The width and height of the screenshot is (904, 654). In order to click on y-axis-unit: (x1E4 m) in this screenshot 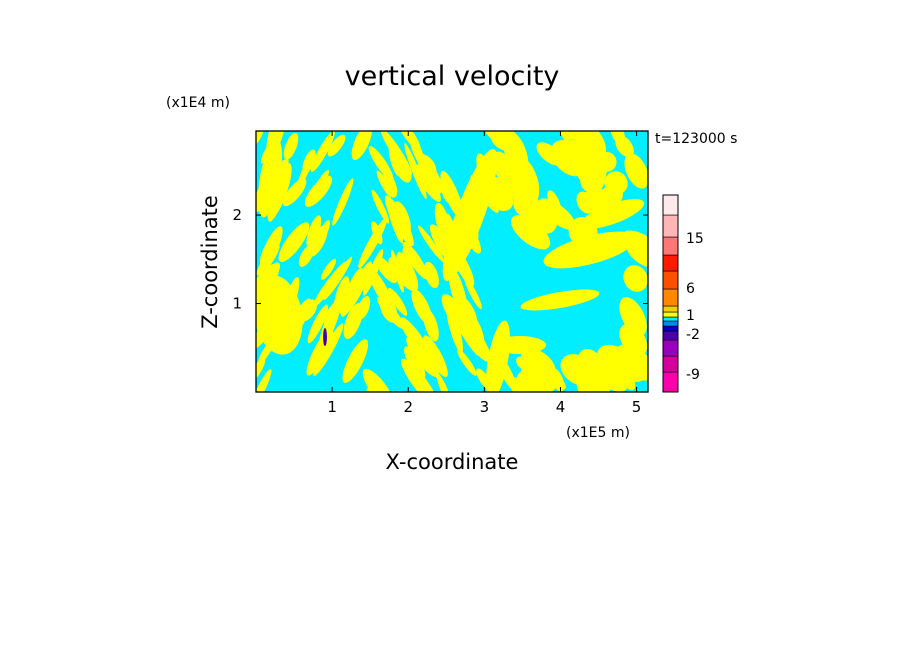, I will do `click(198, 103)`.